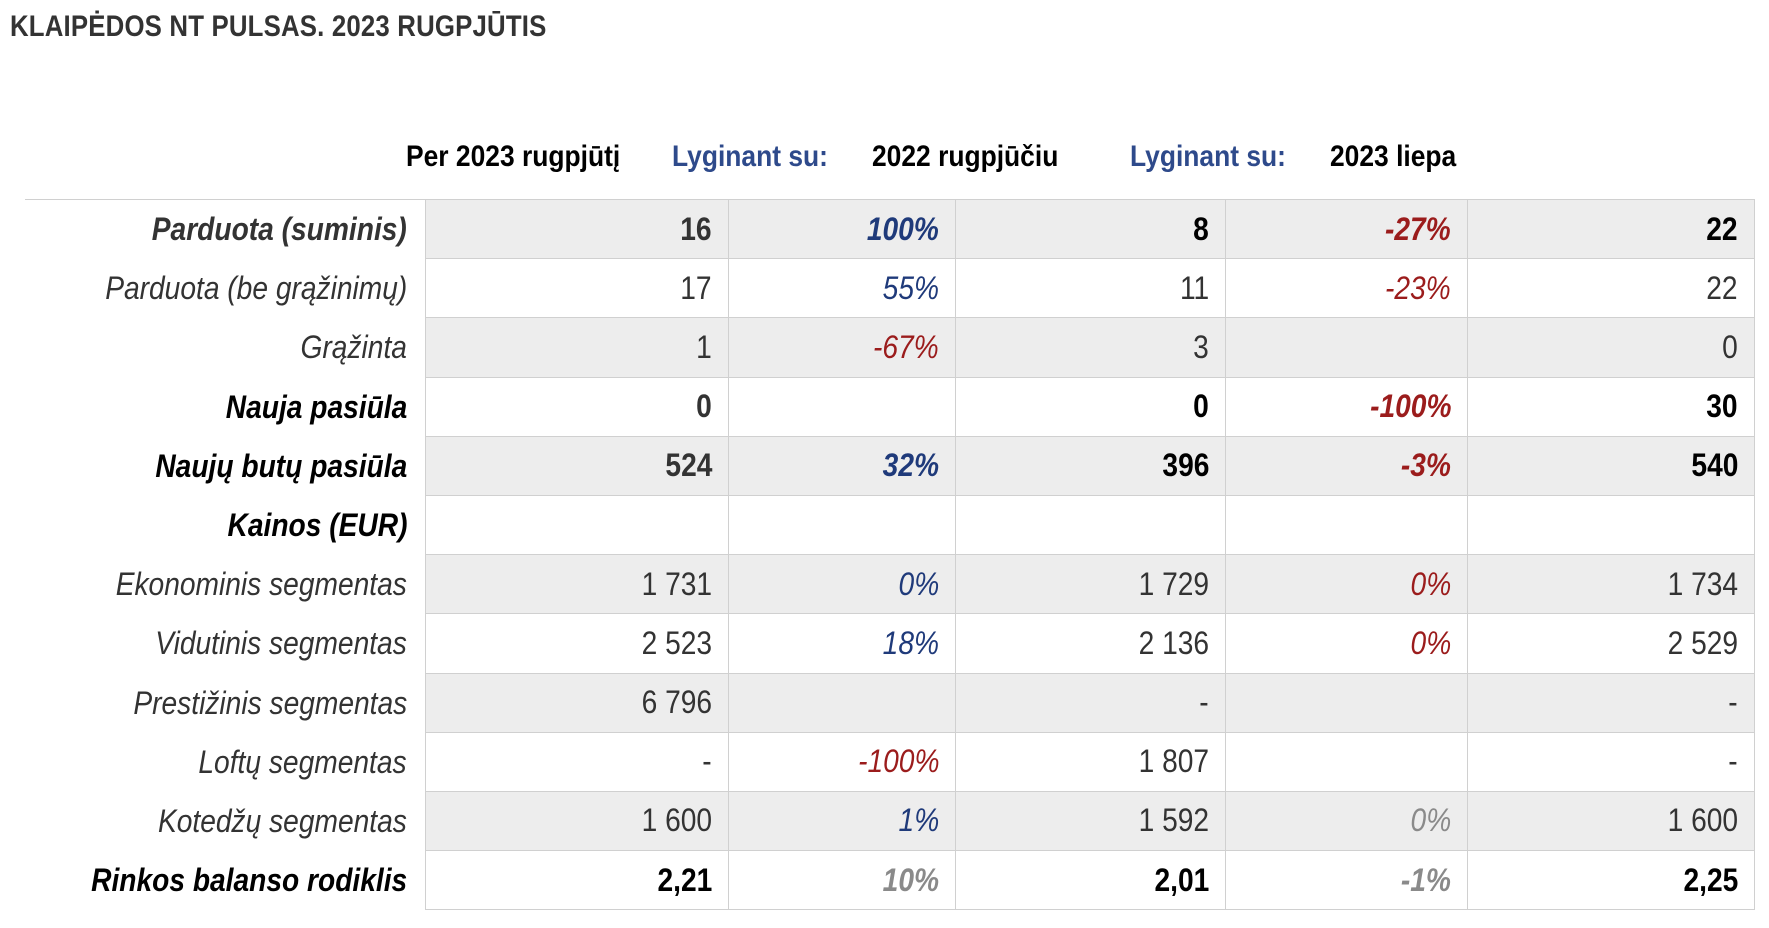 The height and width of the screenshot is (928, 1769). What do you see at coordinates (1090, 703) in the screenshot?
I see `value-2022-aug: -` at bounding box center [1090, 703].